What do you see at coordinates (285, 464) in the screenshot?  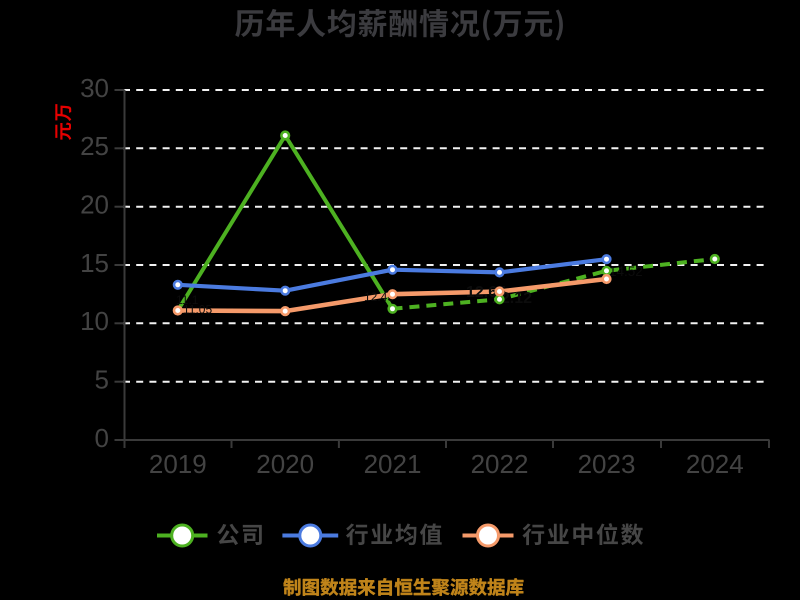 I see `svg-text: 2020` at bounding box center [285, 464].